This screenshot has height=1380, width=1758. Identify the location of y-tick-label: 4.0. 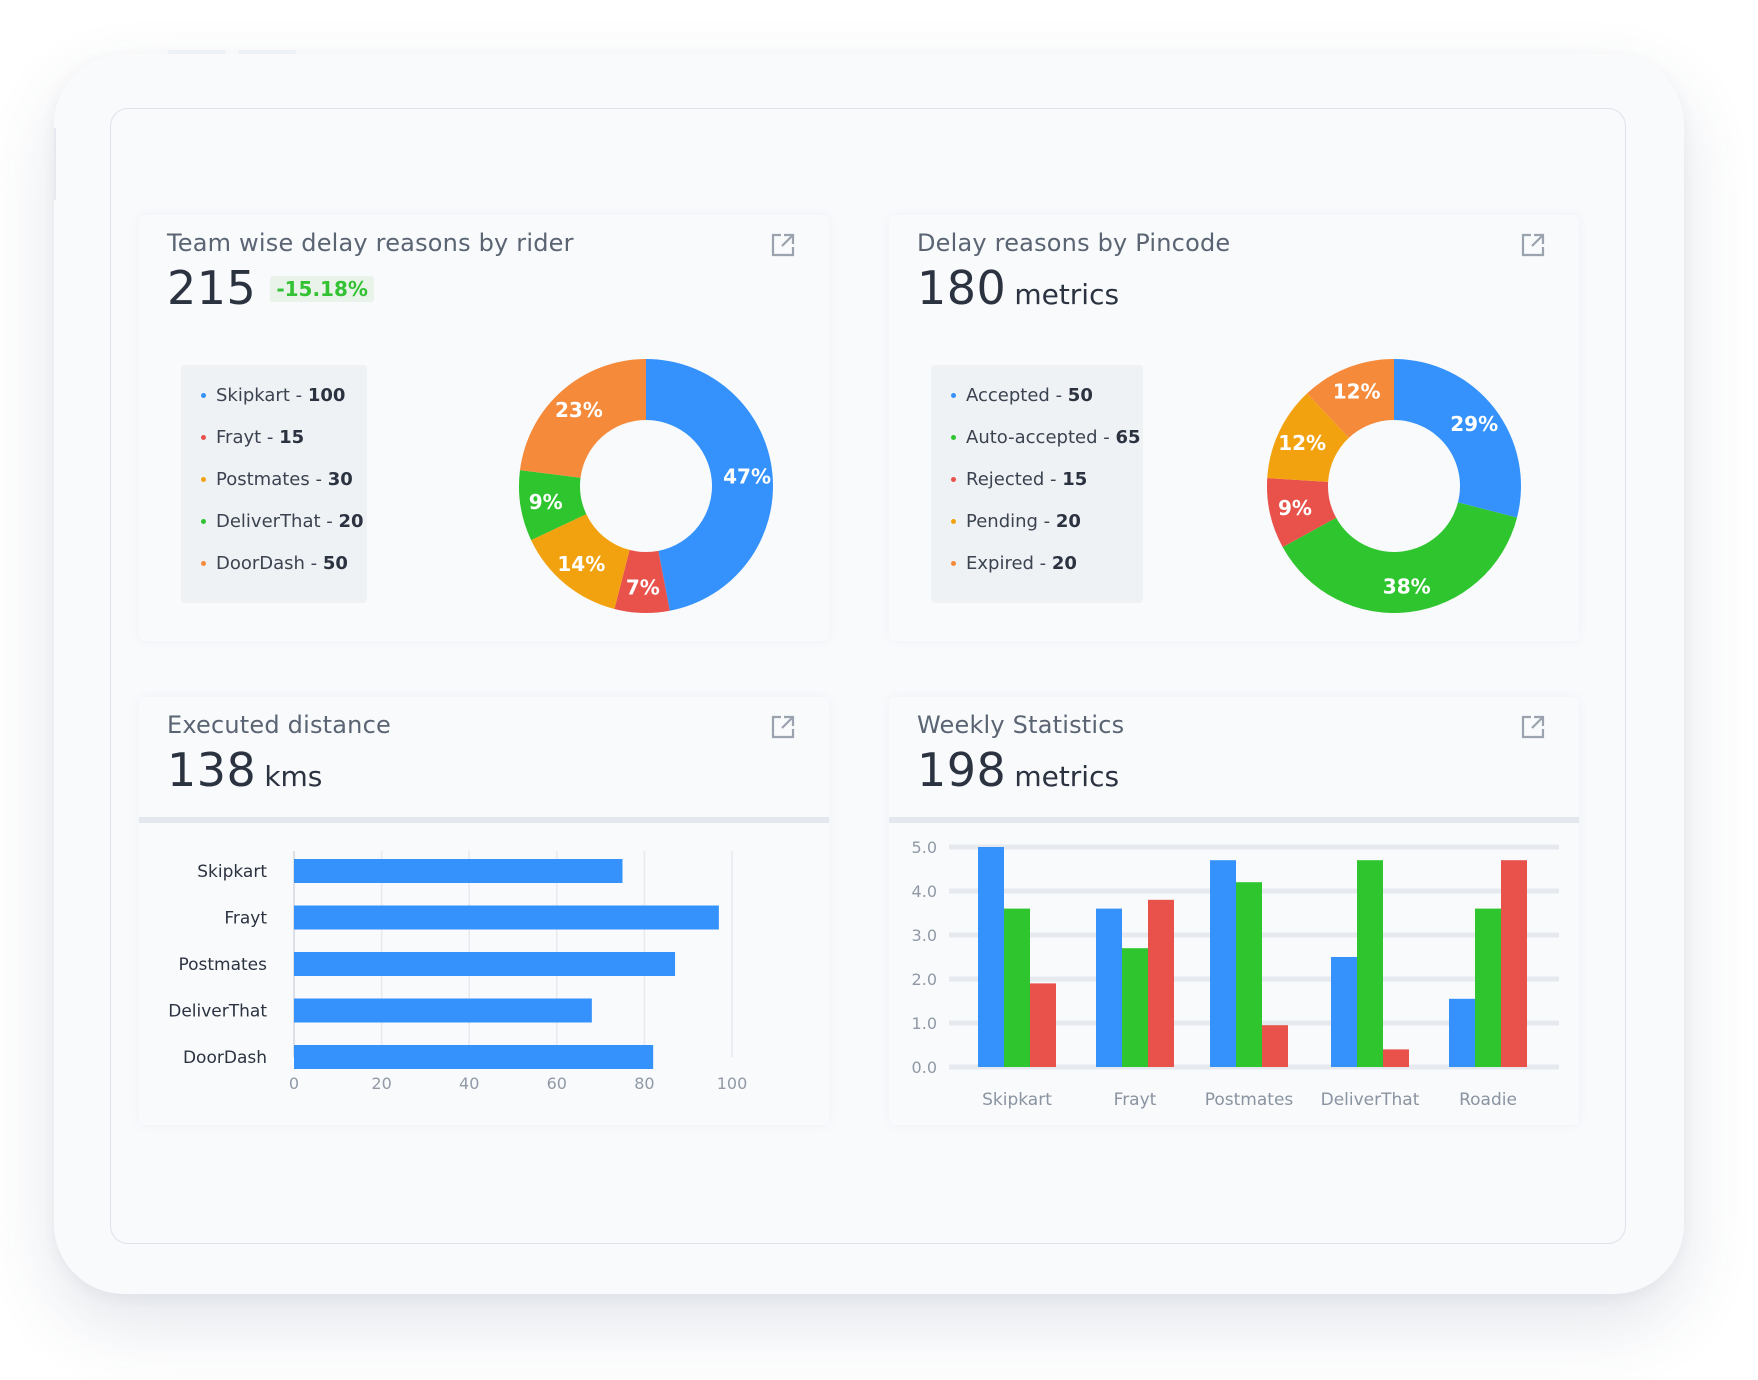
(924, 891).